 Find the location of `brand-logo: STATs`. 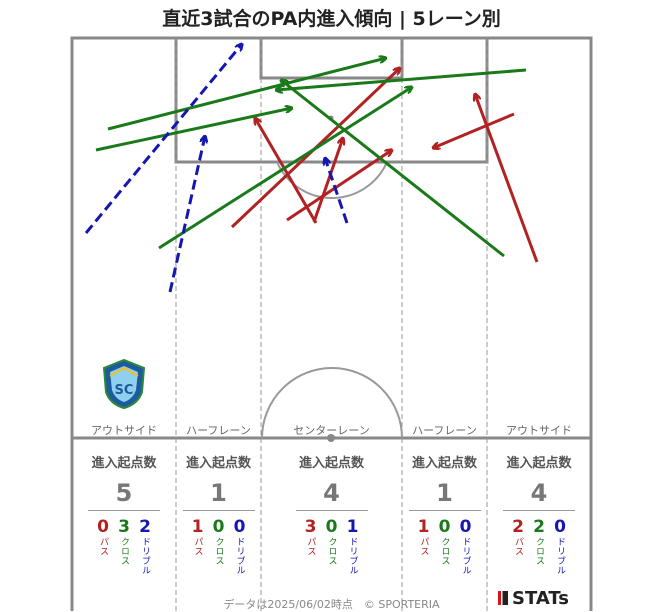

brand-logo: STATs is located at coordinates (533, 598).